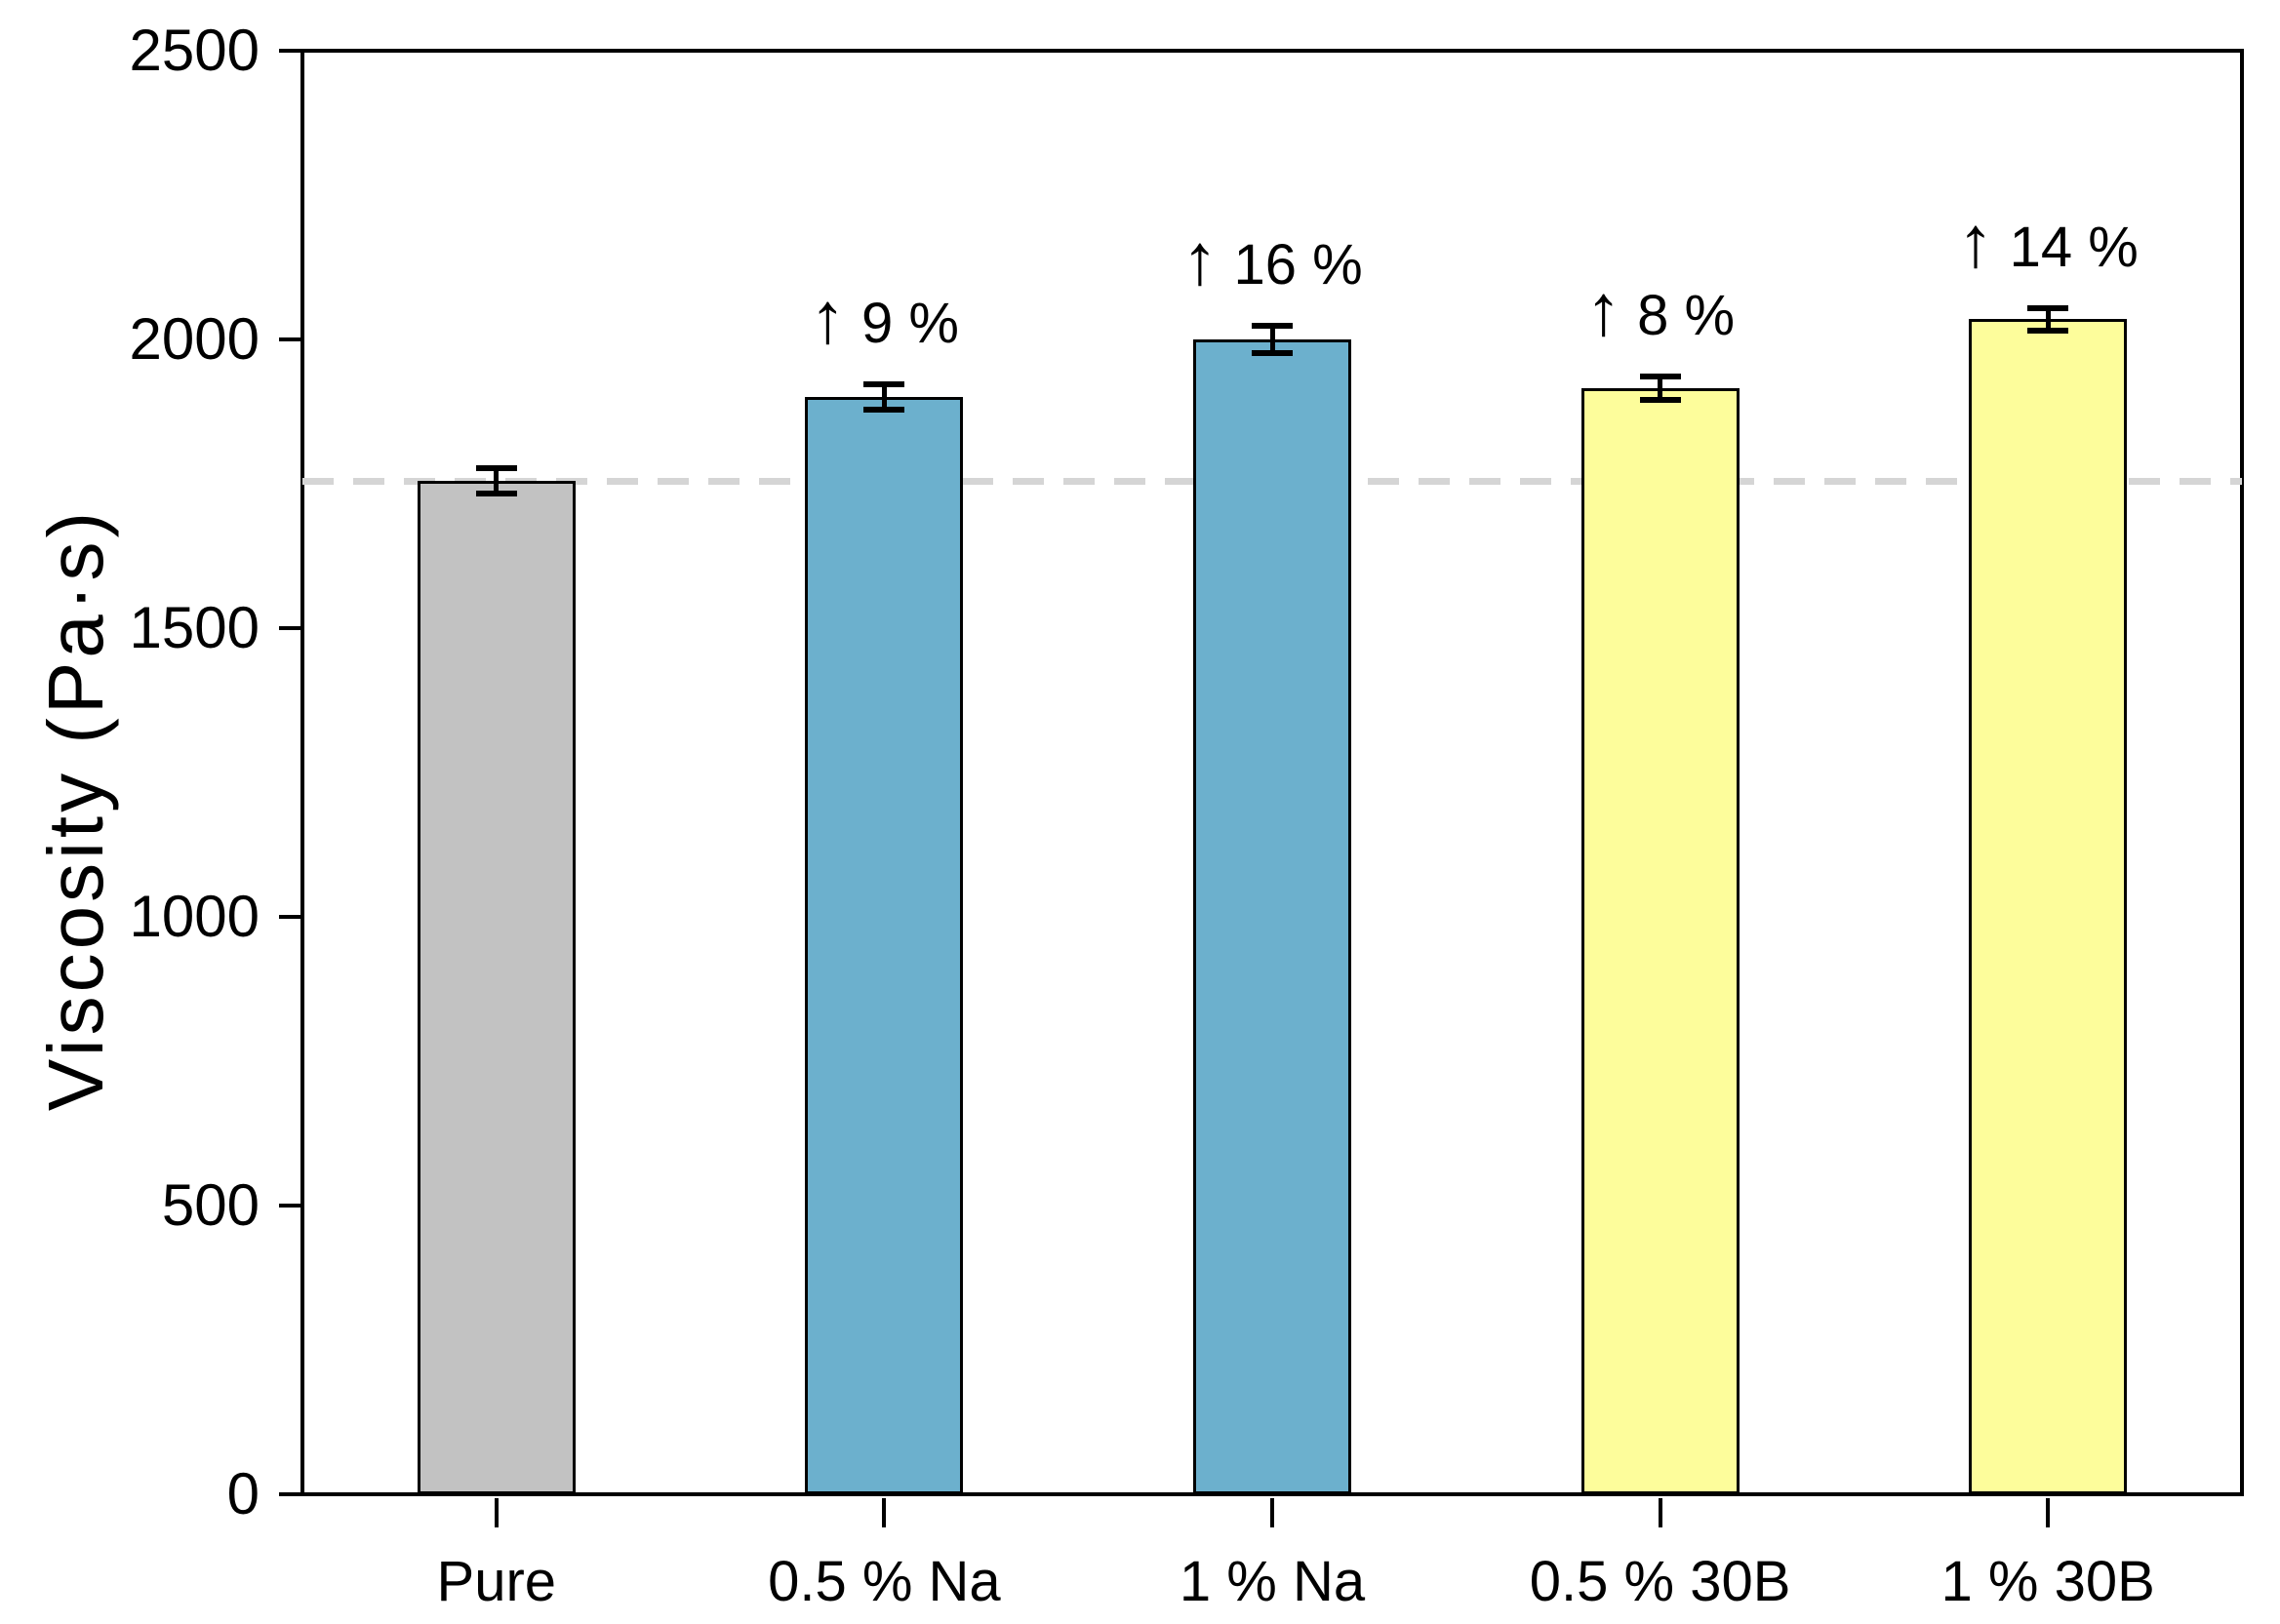 The height and width of the screenshot is (1624, 2280). Describe the element at coordinates (194, 50) in the screenshot. I see `y-tick-label: 2500` at that location.